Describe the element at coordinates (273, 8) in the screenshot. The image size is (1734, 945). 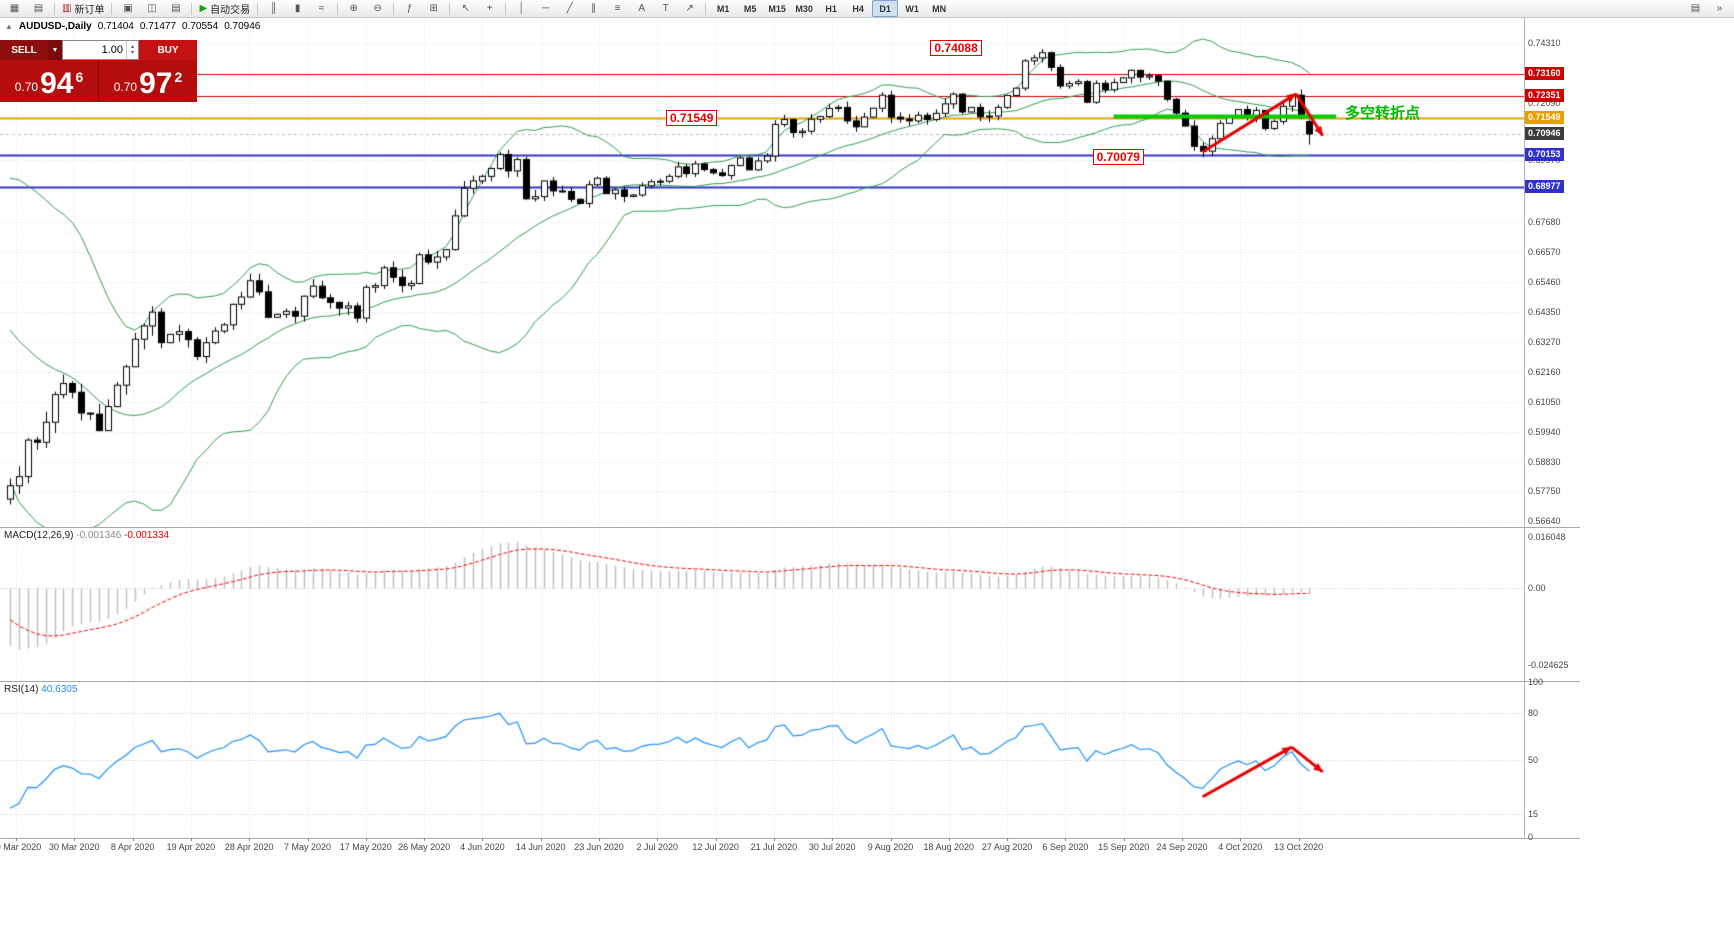
I see `bar-chart-icon: ║` at that location.